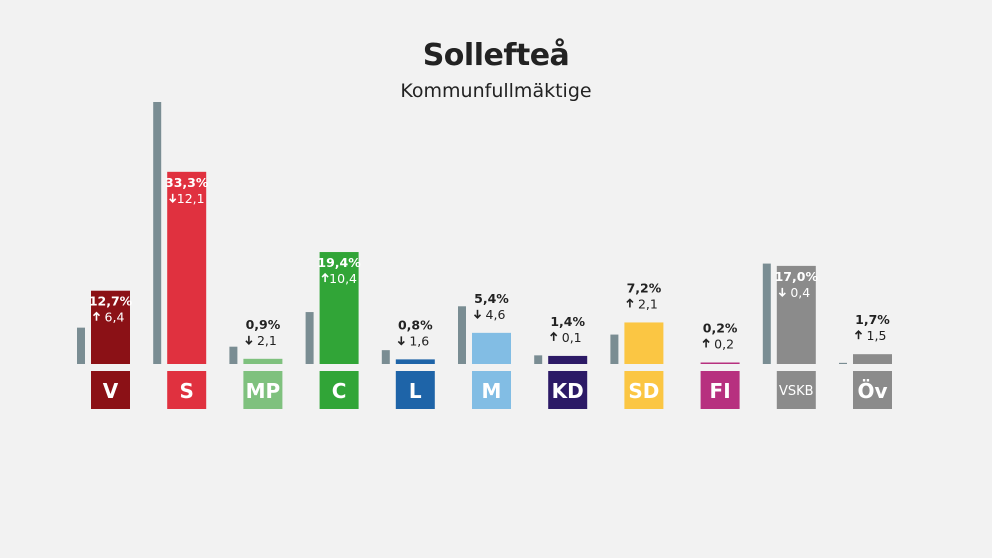  What do you see at coordinates (648, 303) in the screenshot?
I see `change-label-7: 2,1` at bounding box center [648, 303].